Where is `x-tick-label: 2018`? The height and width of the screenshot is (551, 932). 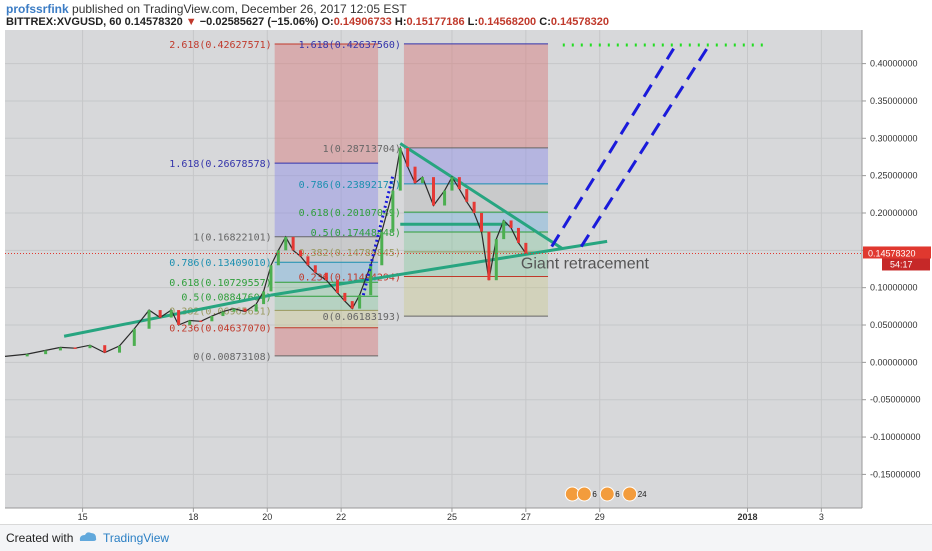 x-tick-label: 2018 is located at coordinates (747, 517).